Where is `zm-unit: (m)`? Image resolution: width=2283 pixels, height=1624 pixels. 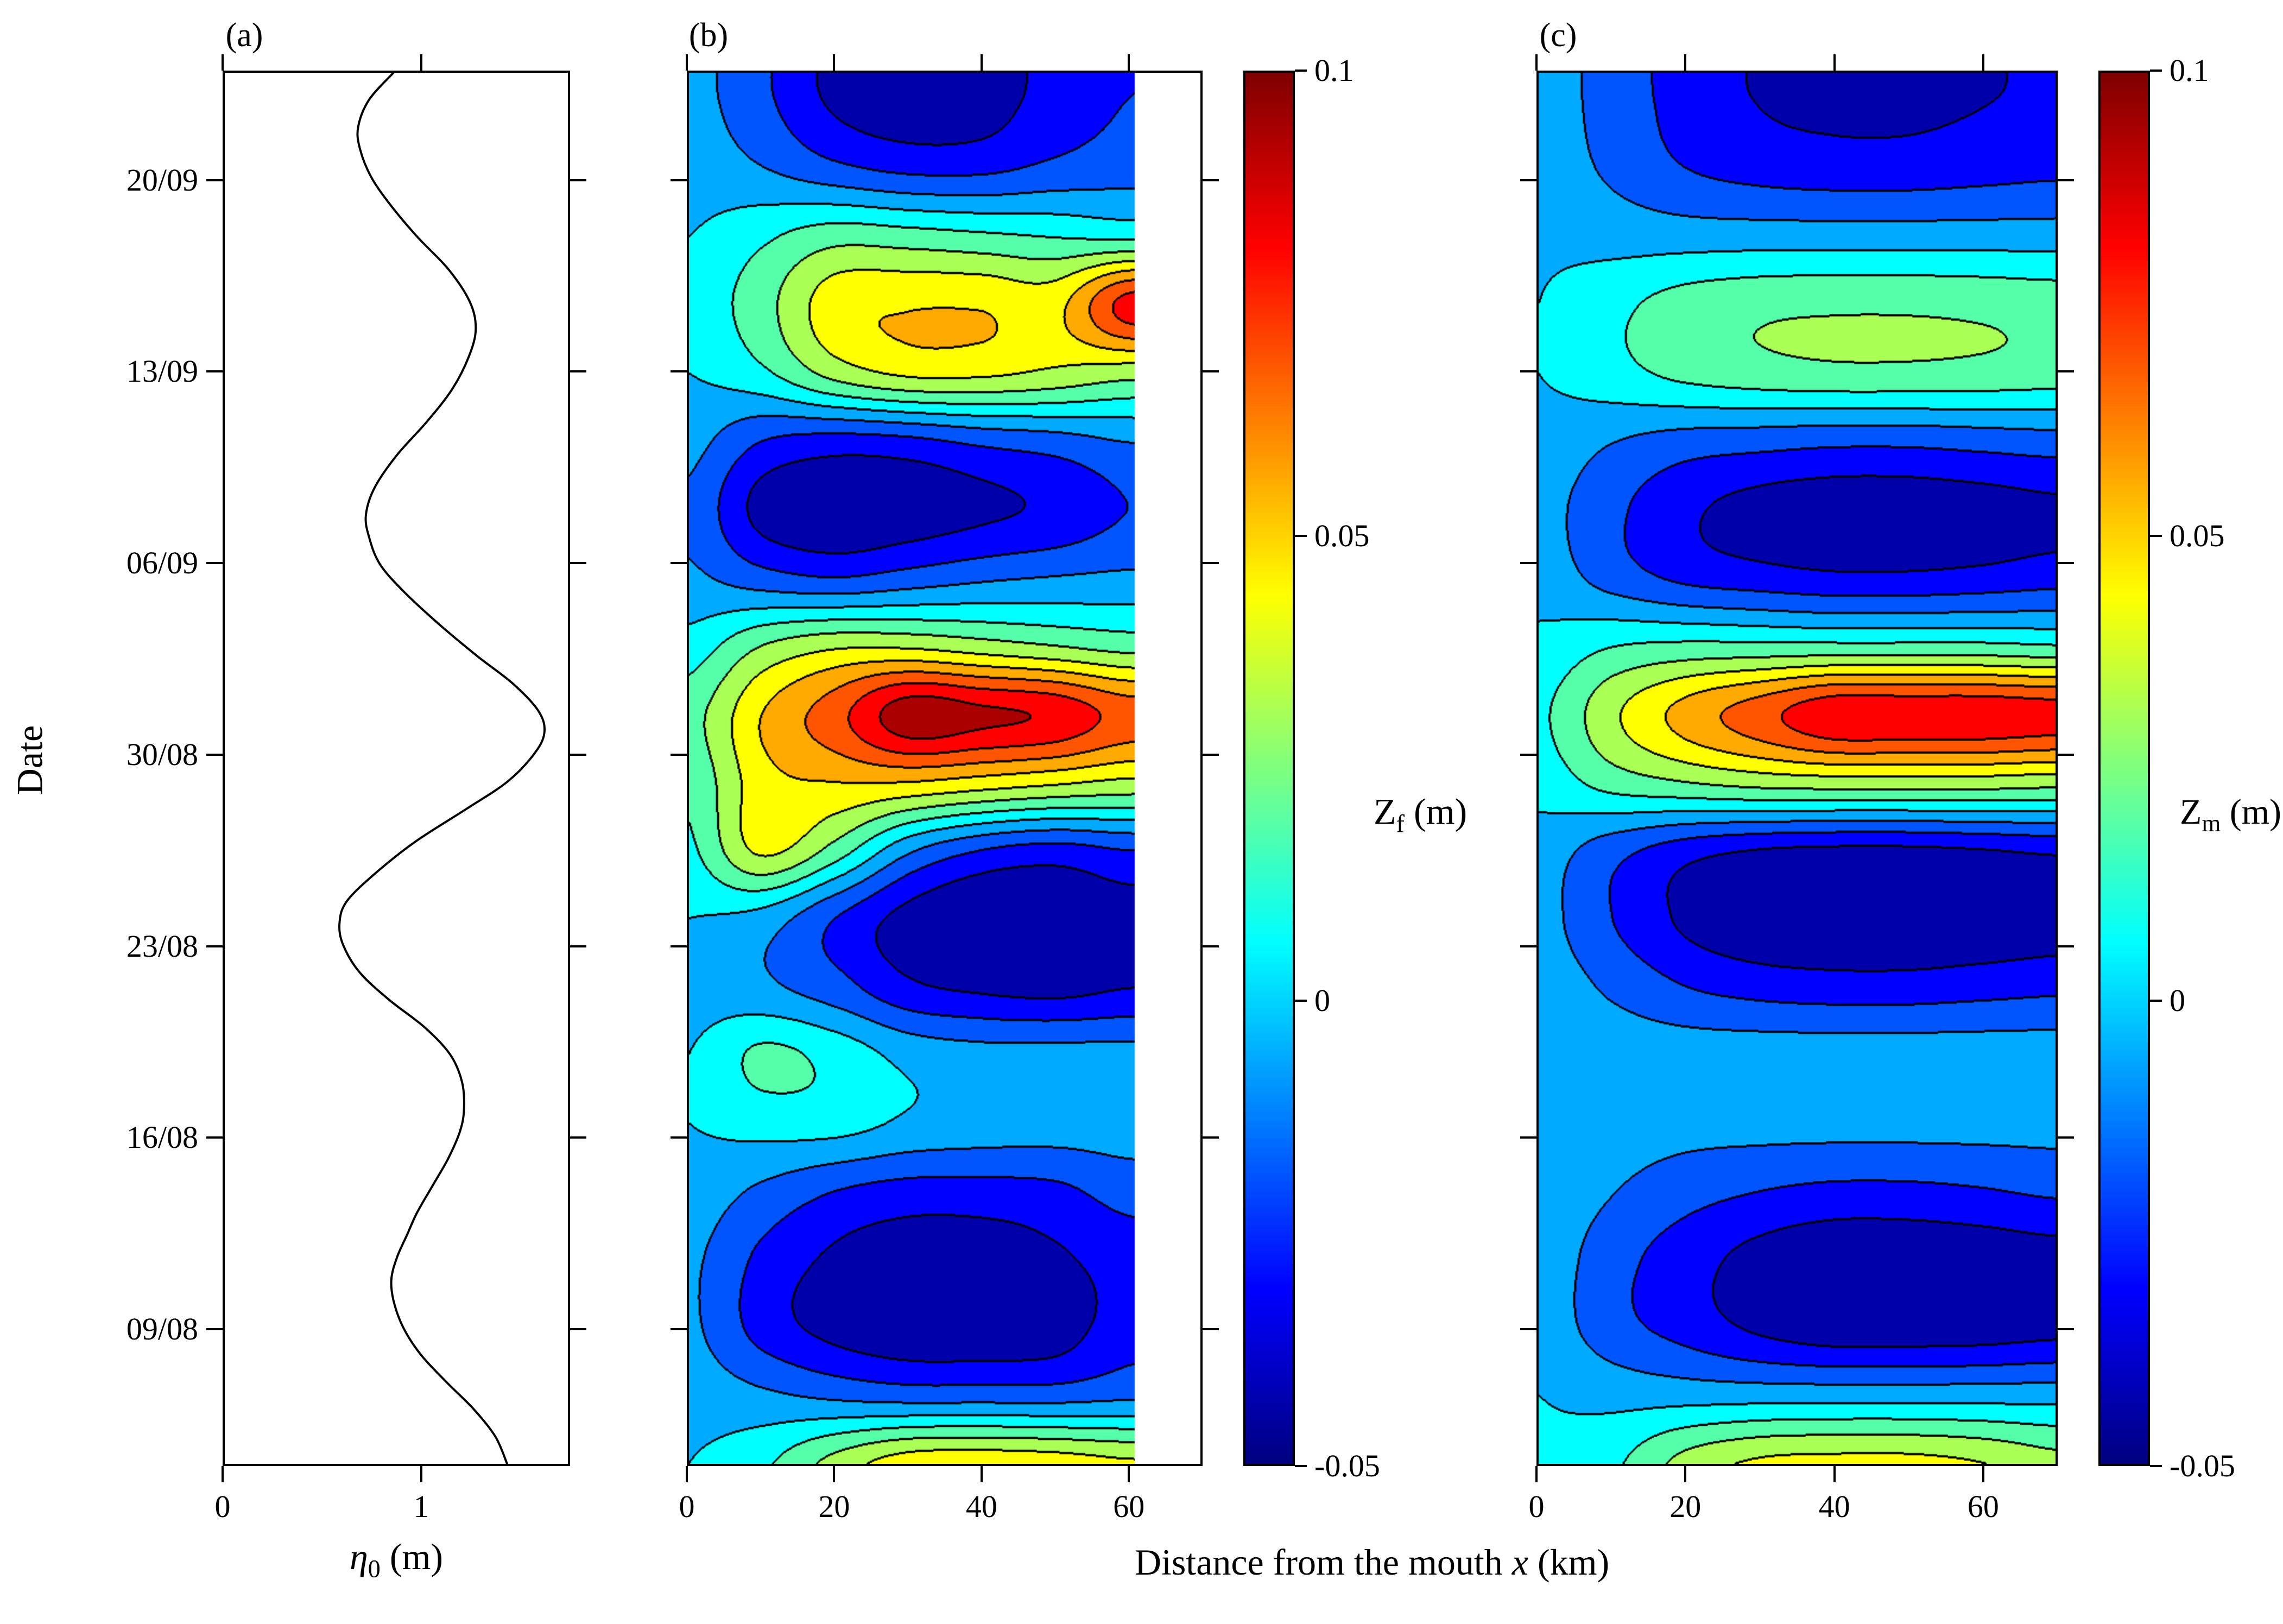
zm-unit: (m) is located at coordinates (2251, 812).